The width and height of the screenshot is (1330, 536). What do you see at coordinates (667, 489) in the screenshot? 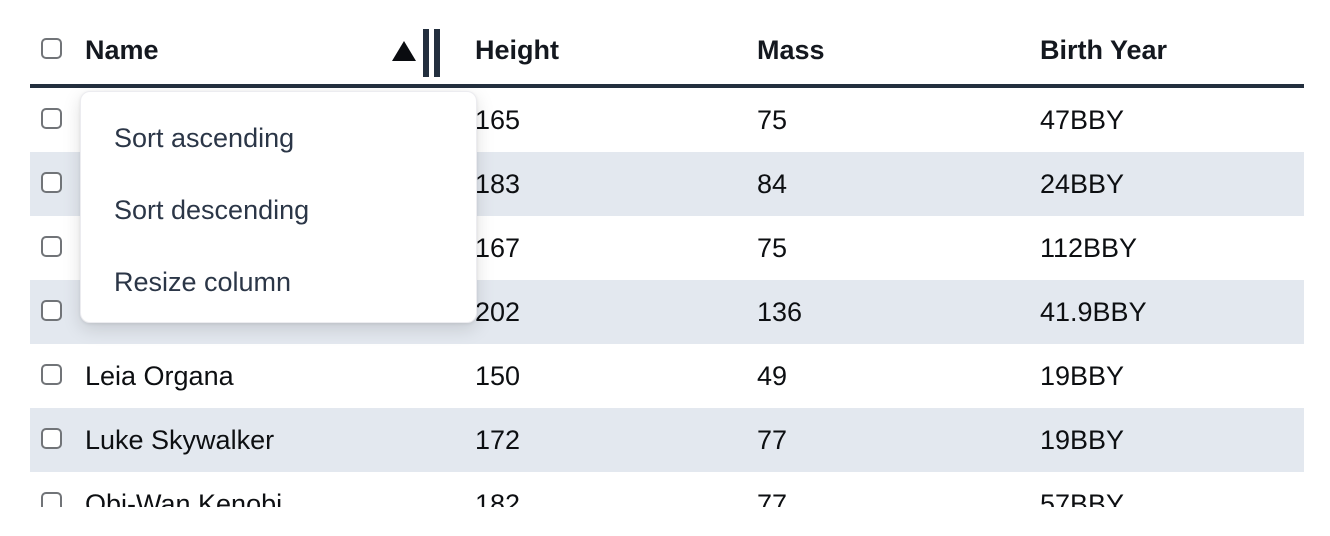
I see `table-row: Obi-Wan Kenobi 182 77 57BBY` at bounding box center [667, 489].